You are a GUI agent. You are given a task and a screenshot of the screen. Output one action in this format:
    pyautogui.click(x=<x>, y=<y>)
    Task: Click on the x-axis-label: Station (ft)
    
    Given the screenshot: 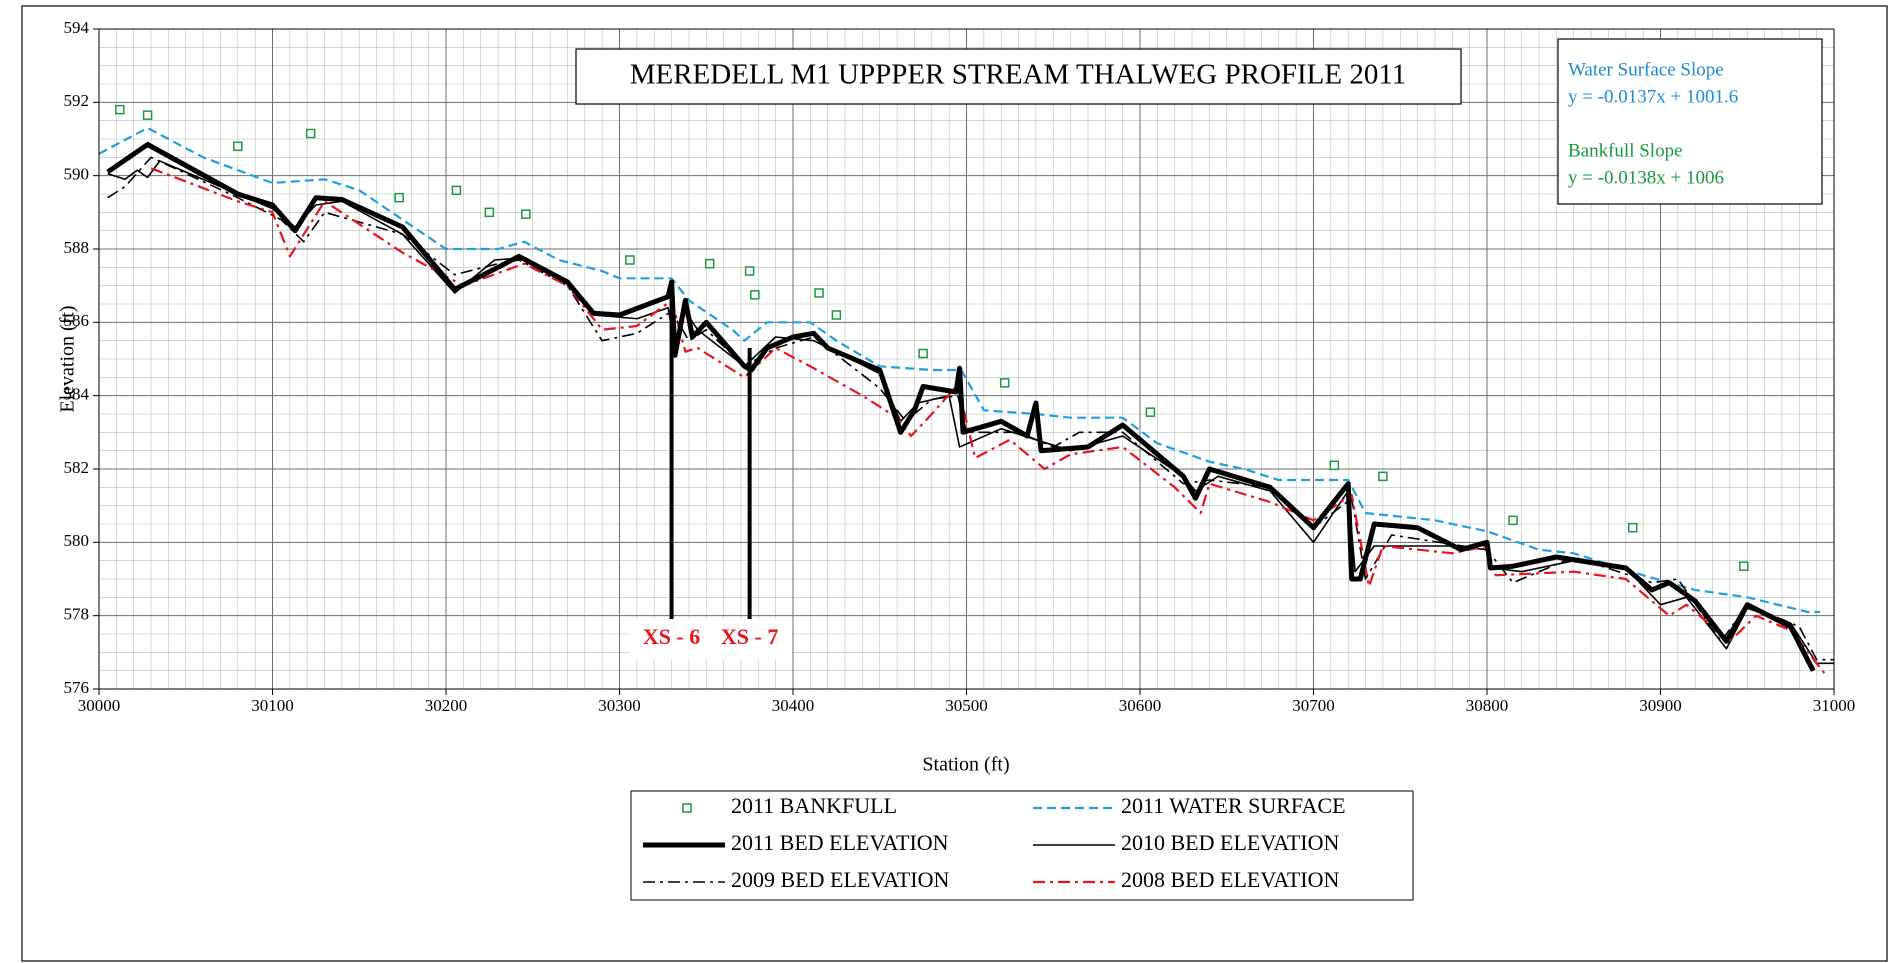 What is the action you would take?
    pyautogui.click(x=965, y=765)
    